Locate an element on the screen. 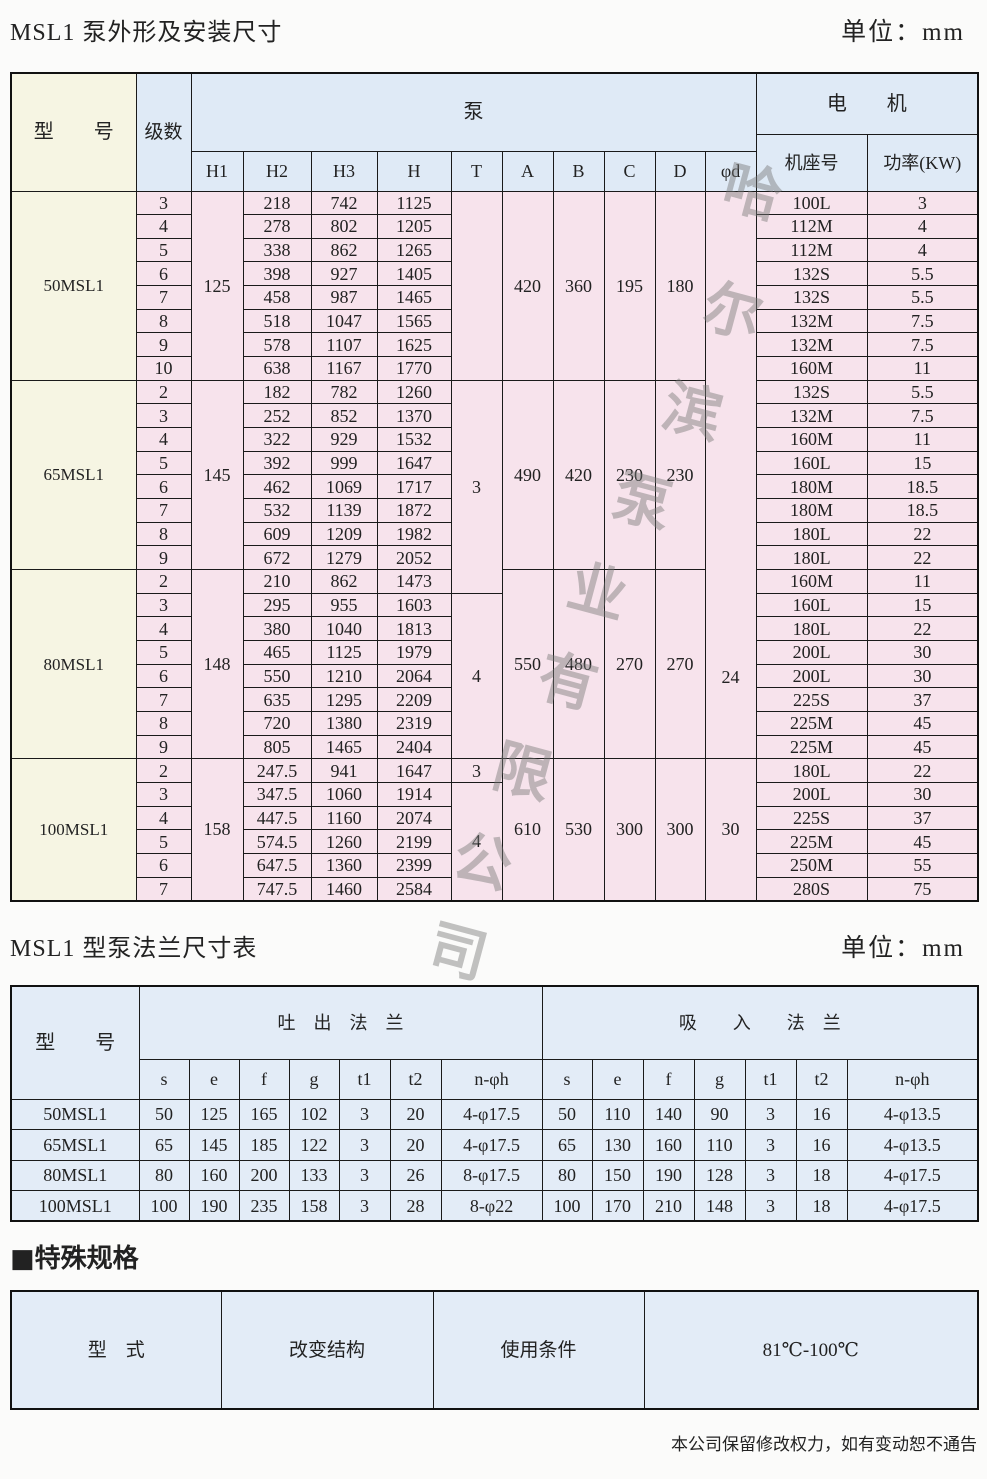 This screenshot has width=987, height=1479. motor-frame-cell: 132M is located at coordinates (811, 321).